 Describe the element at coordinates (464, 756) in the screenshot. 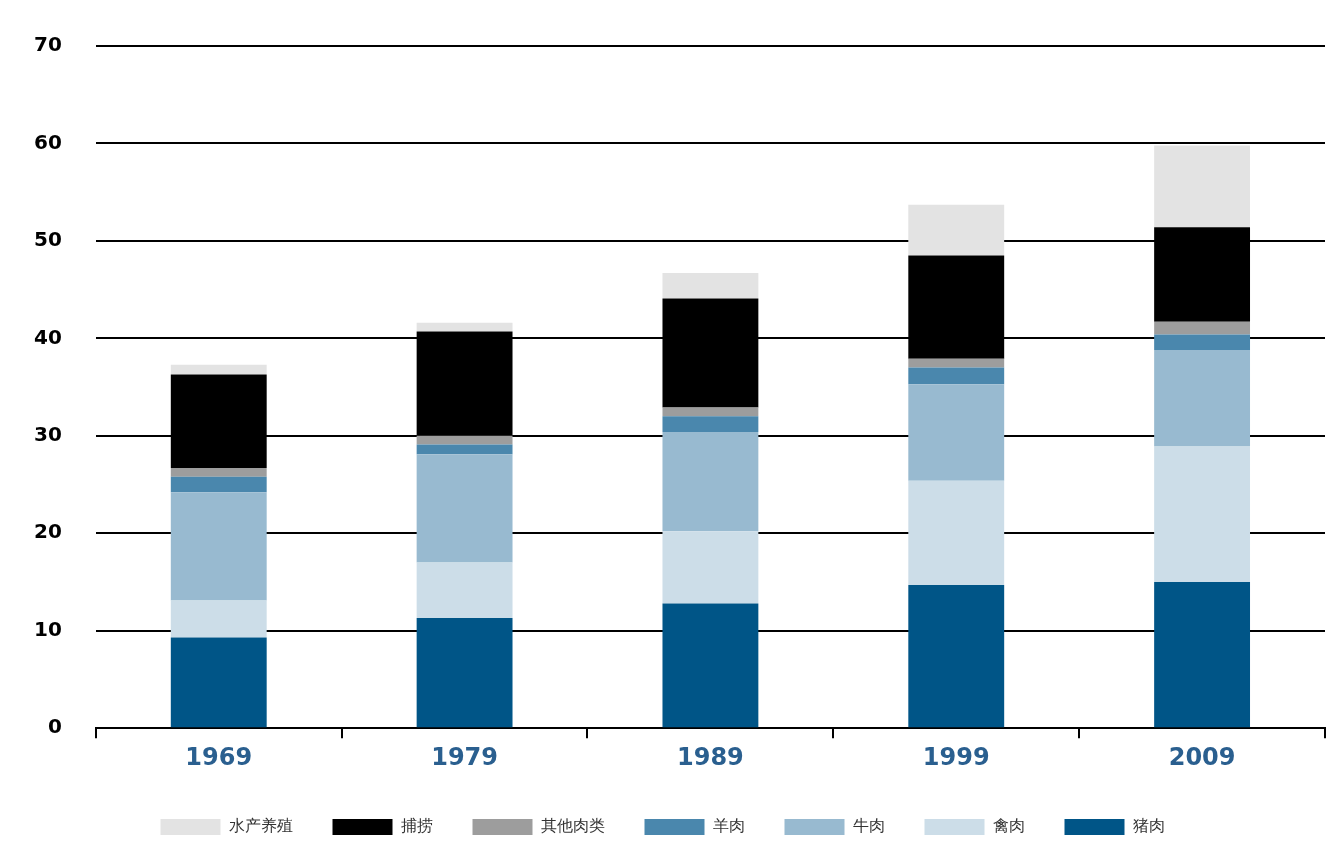

I see `x-tick-label: 1979` at that location.